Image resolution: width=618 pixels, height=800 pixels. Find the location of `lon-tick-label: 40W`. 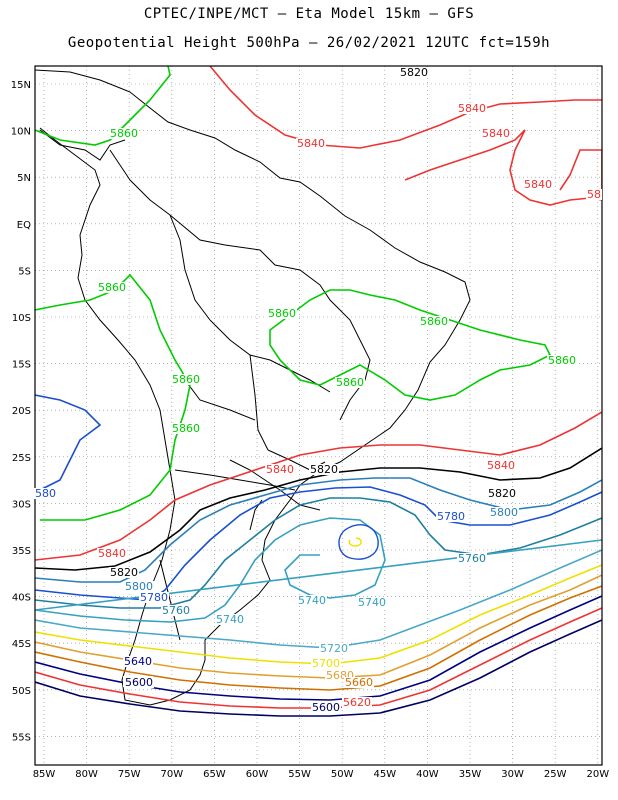

lon-tick-label: 40W is located at coordinates (427, 774).